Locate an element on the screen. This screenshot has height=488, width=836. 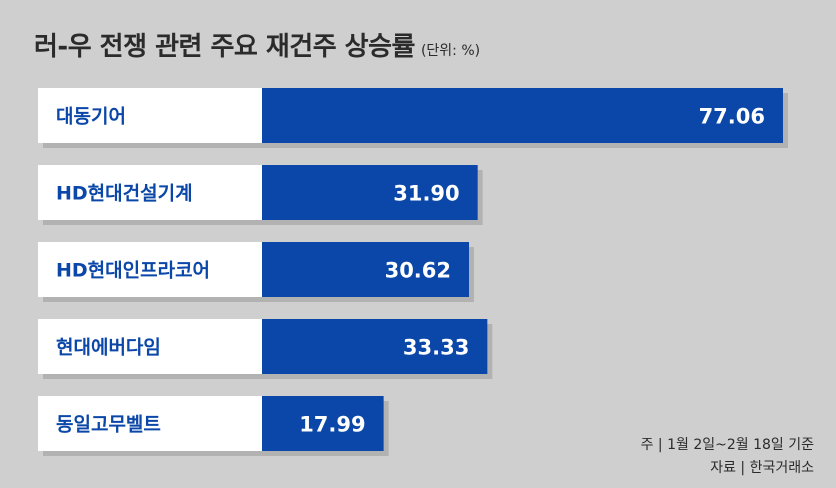
category-label: HD현대건설기계 is located at coordinates (124, 194).